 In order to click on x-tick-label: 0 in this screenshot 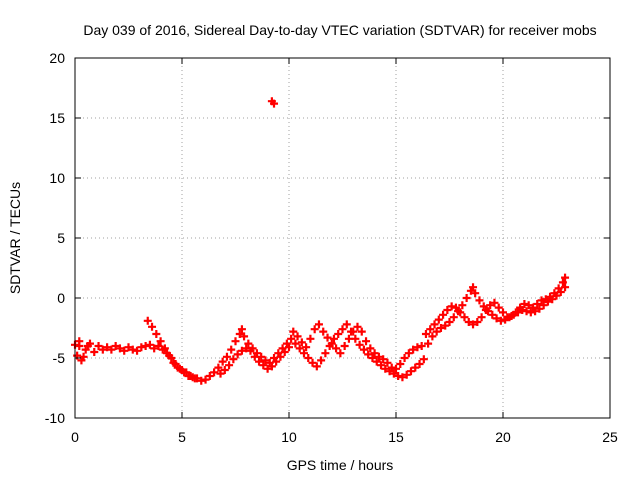, I will do `click(75, 437)`.